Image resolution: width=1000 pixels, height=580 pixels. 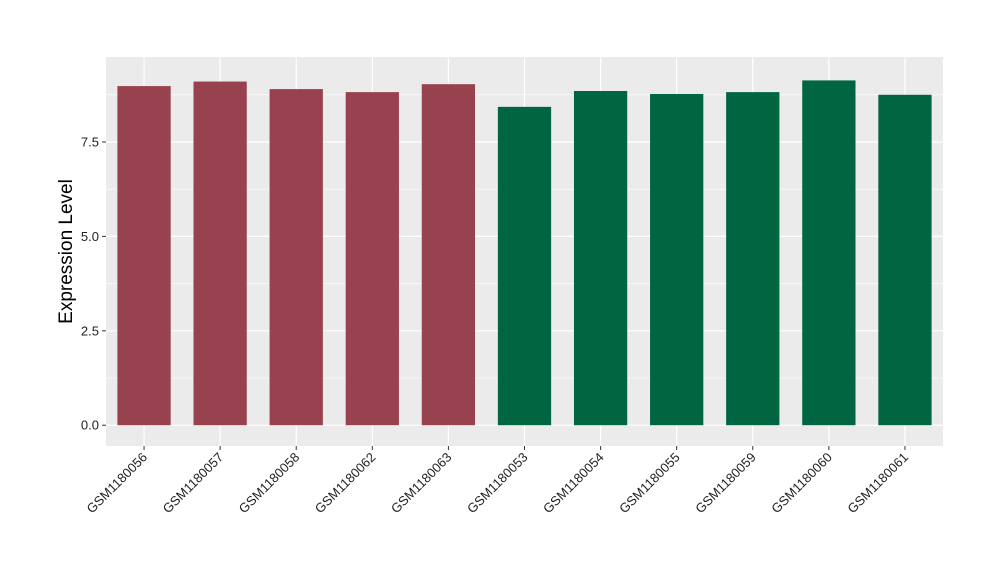 I want to click on y-axis-title: Expression Level, so click(x=66, y=251).